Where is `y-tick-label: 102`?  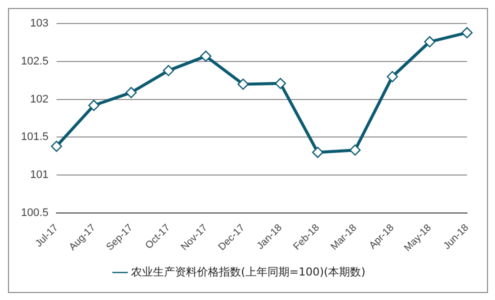
y-tick-label: 102 is located at coordinates (39, 99).